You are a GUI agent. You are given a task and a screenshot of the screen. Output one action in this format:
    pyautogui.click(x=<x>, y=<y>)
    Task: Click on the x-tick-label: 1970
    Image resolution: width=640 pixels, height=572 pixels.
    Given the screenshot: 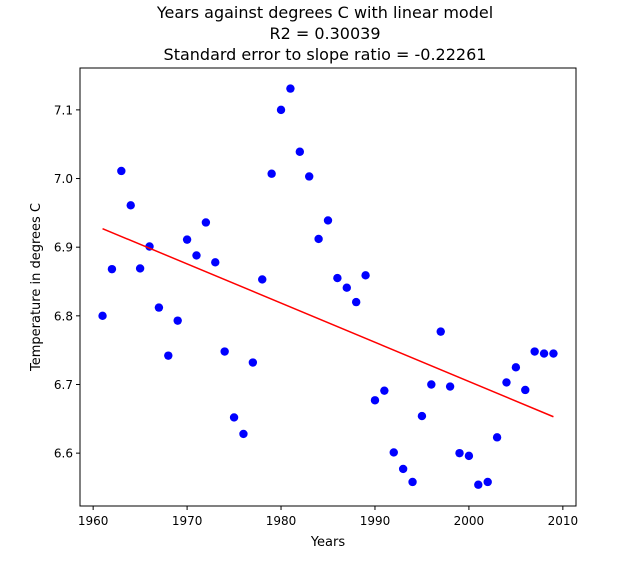 What is the action you would take?
    pyautogui.click(x=187, y=521)
    